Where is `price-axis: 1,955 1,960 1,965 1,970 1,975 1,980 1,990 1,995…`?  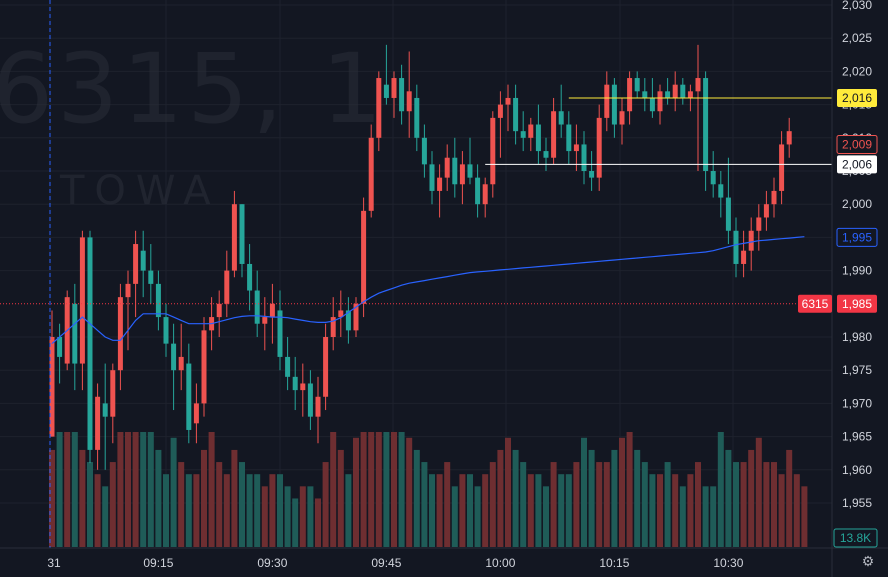
price-axis: 1,955 1,960 1,965 1,970 1,975 1,980 1,990 1,995… is located at coordinates (857, 255).